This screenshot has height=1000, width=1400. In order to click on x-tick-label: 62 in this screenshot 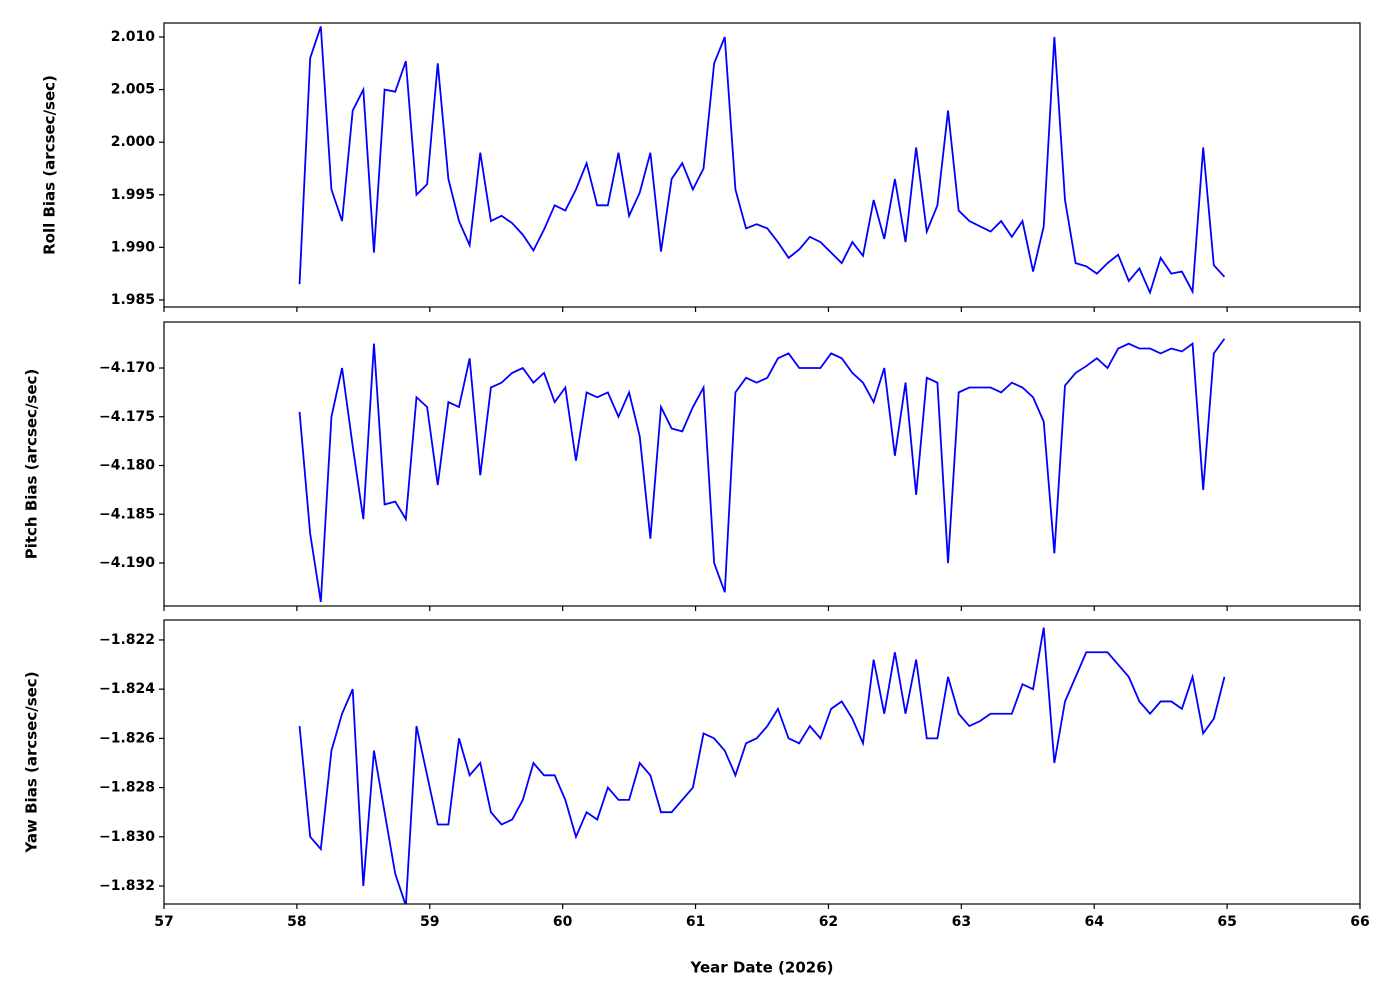, I will do `click(828, 922)`.